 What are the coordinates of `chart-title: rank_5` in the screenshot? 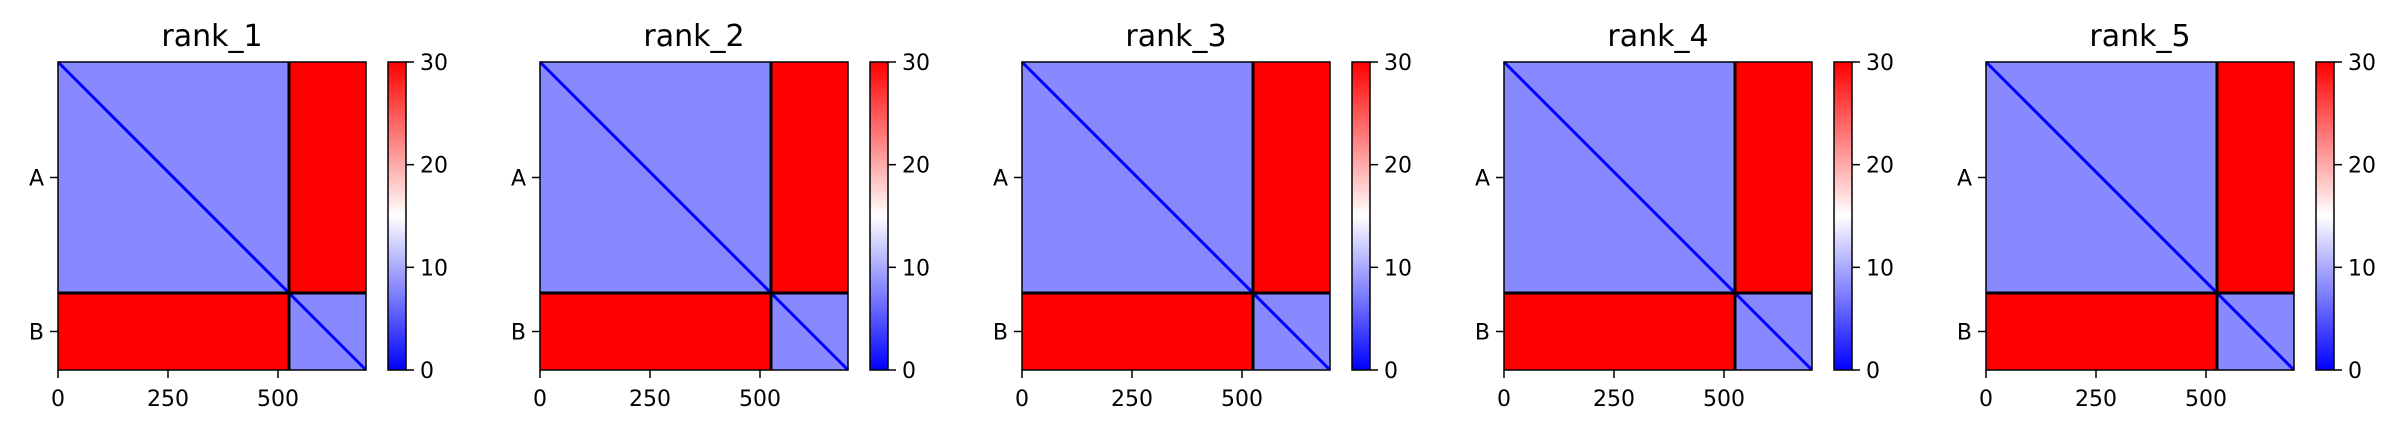 It's located at (2139, 36).